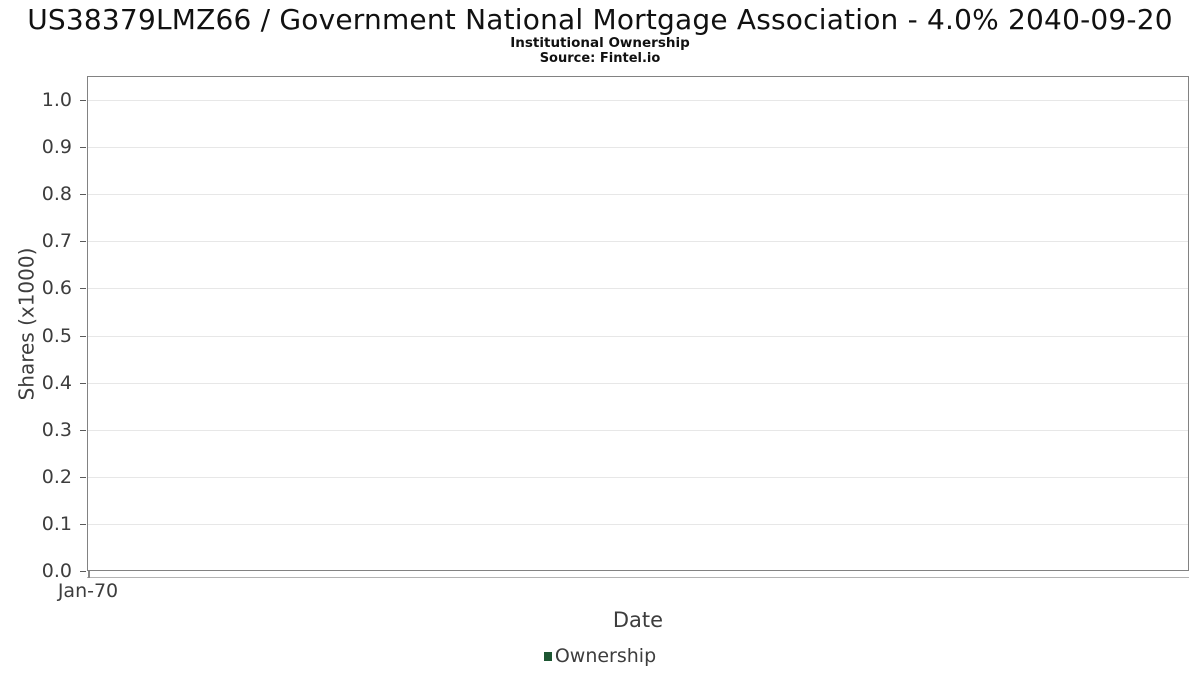 Image resolution: width=1200 pixels, height=675 pixels. Describe the element at coordinates (56, 382) in the screenshot. I see `y-tick-label: 0.4` at that location.